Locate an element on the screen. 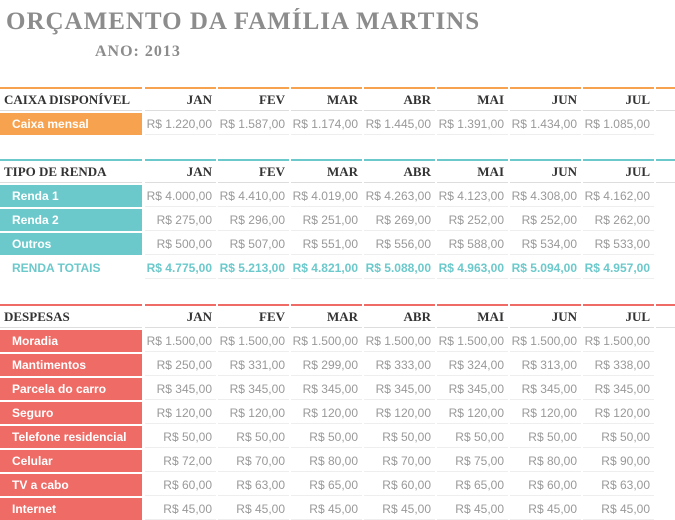 This screenshot has width=675, height=520. cell: R$ 269,00 is located at coordinates (399, 220).